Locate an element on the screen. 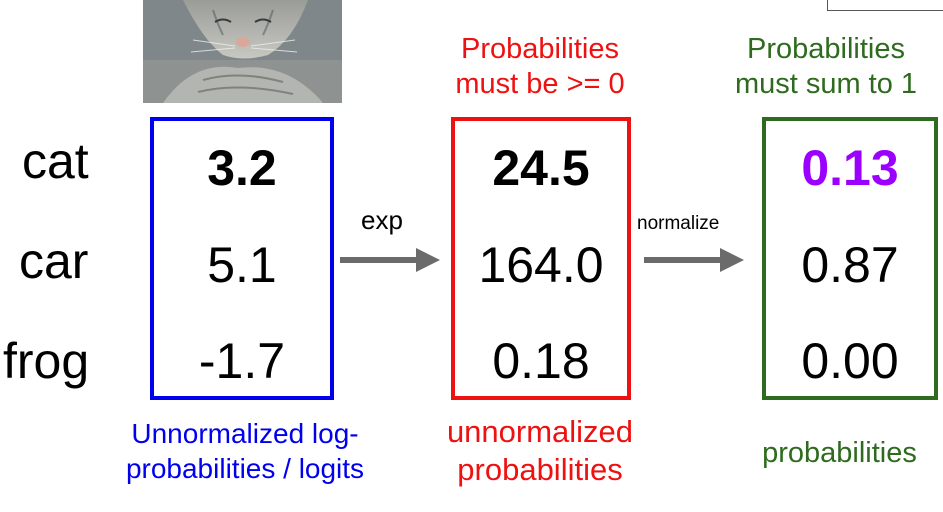 This screenshot has height=512, width=943. exp-cat: 24.5 is located at coordinates (541, 168).